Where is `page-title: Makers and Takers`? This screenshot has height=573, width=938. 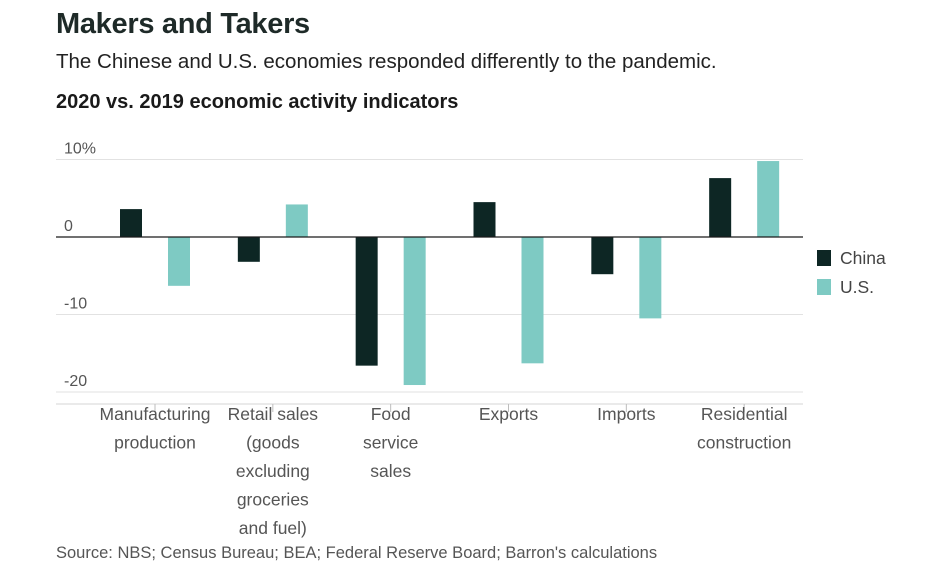
page-title: Makers and Takers is located at coordinates (183, 24).